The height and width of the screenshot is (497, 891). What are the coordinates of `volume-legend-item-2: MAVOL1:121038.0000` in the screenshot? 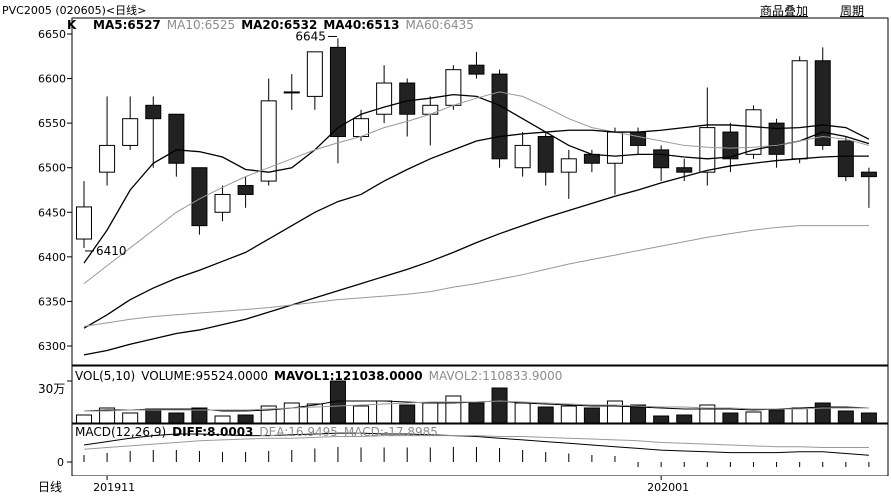 It's located at (348, 376).